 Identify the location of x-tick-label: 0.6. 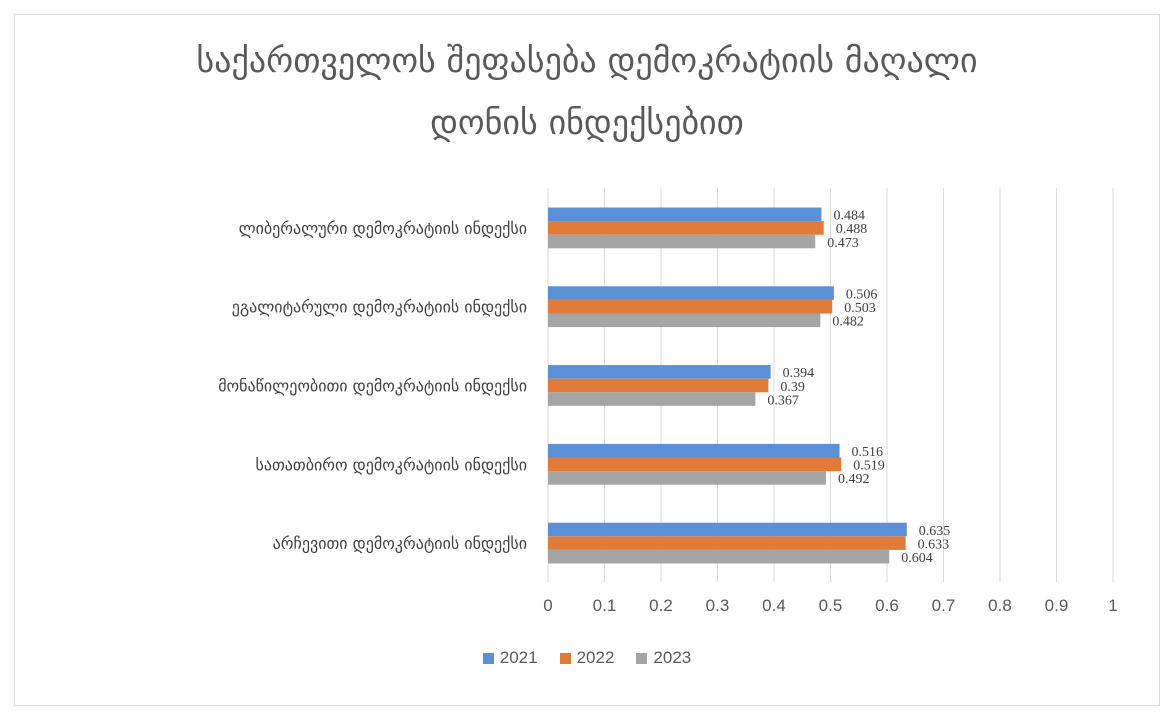
(887, 605).